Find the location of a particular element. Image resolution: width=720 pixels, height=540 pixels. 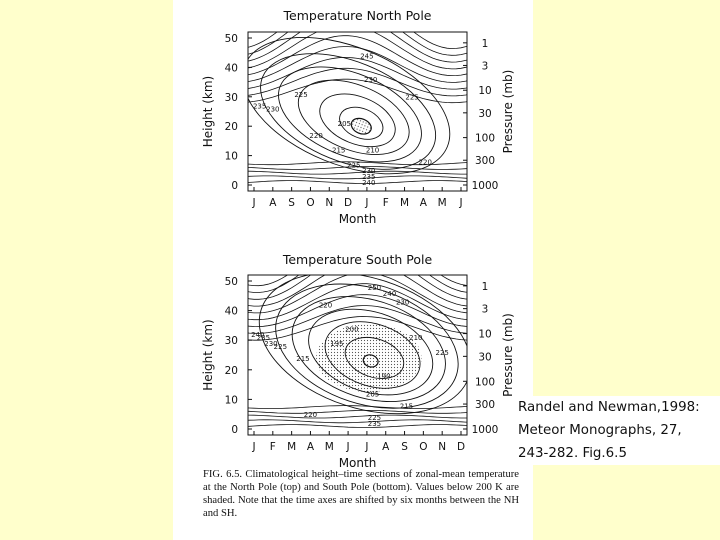

shaded-region is located at coordinates (369, 357).